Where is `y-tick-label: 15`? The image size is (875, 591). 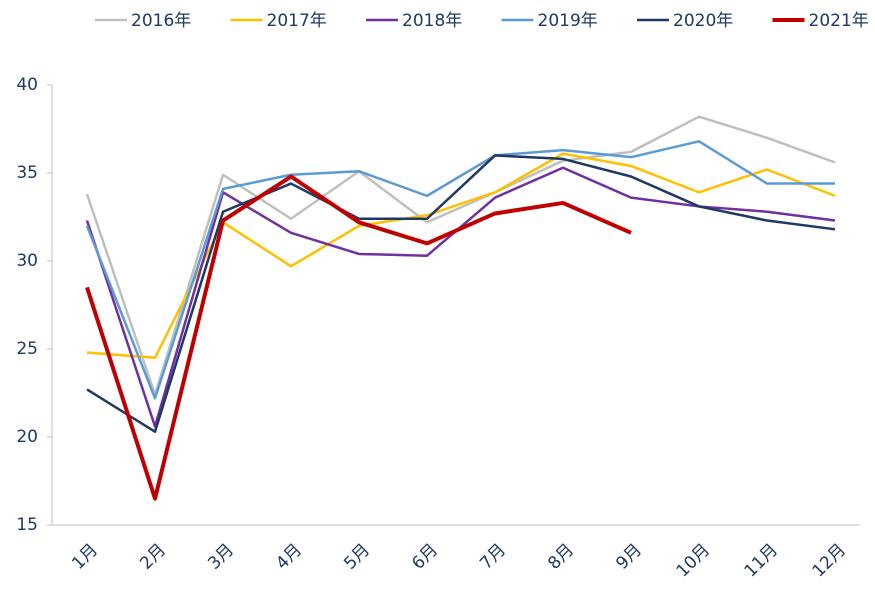
y-tick-label: 15 is located at coordinates (27, 525).